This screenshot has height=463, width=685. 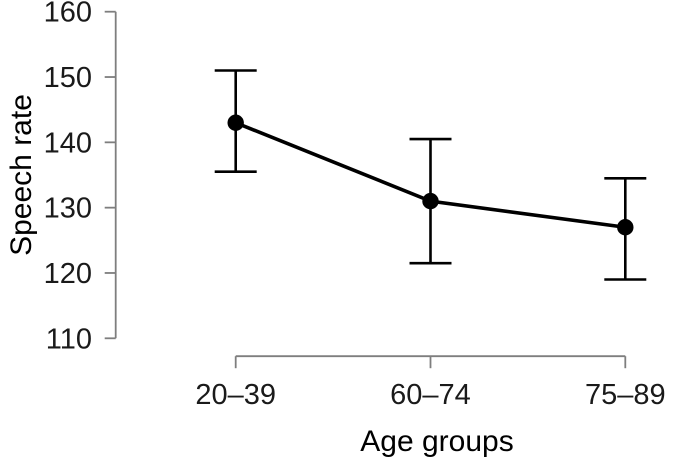 I want to click on x-tick-label: 60–74, so click(x=430, y=395).